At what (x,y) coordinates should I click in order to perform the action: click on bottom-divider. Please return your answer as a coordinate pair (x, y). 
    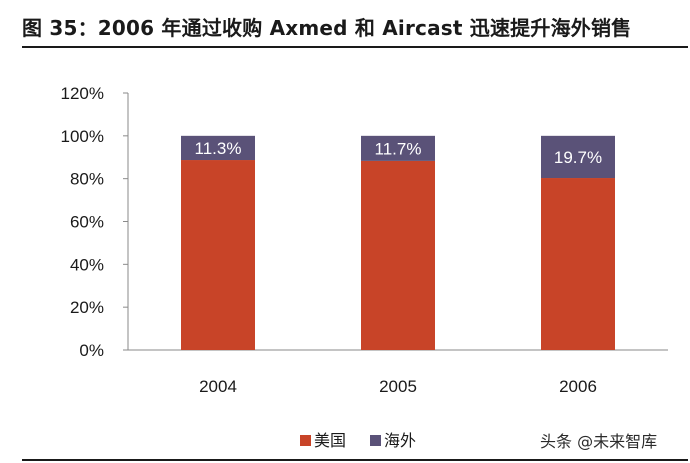
    Looking at the image, I should click on (355, 460).